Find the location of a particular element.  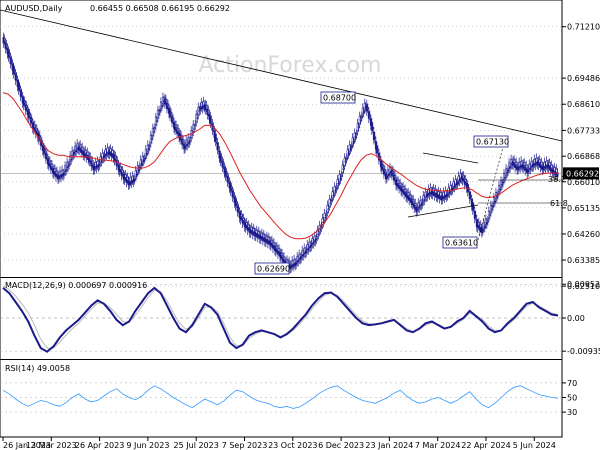

watermark: ActionForex.com is located at coordinates (290, 65).